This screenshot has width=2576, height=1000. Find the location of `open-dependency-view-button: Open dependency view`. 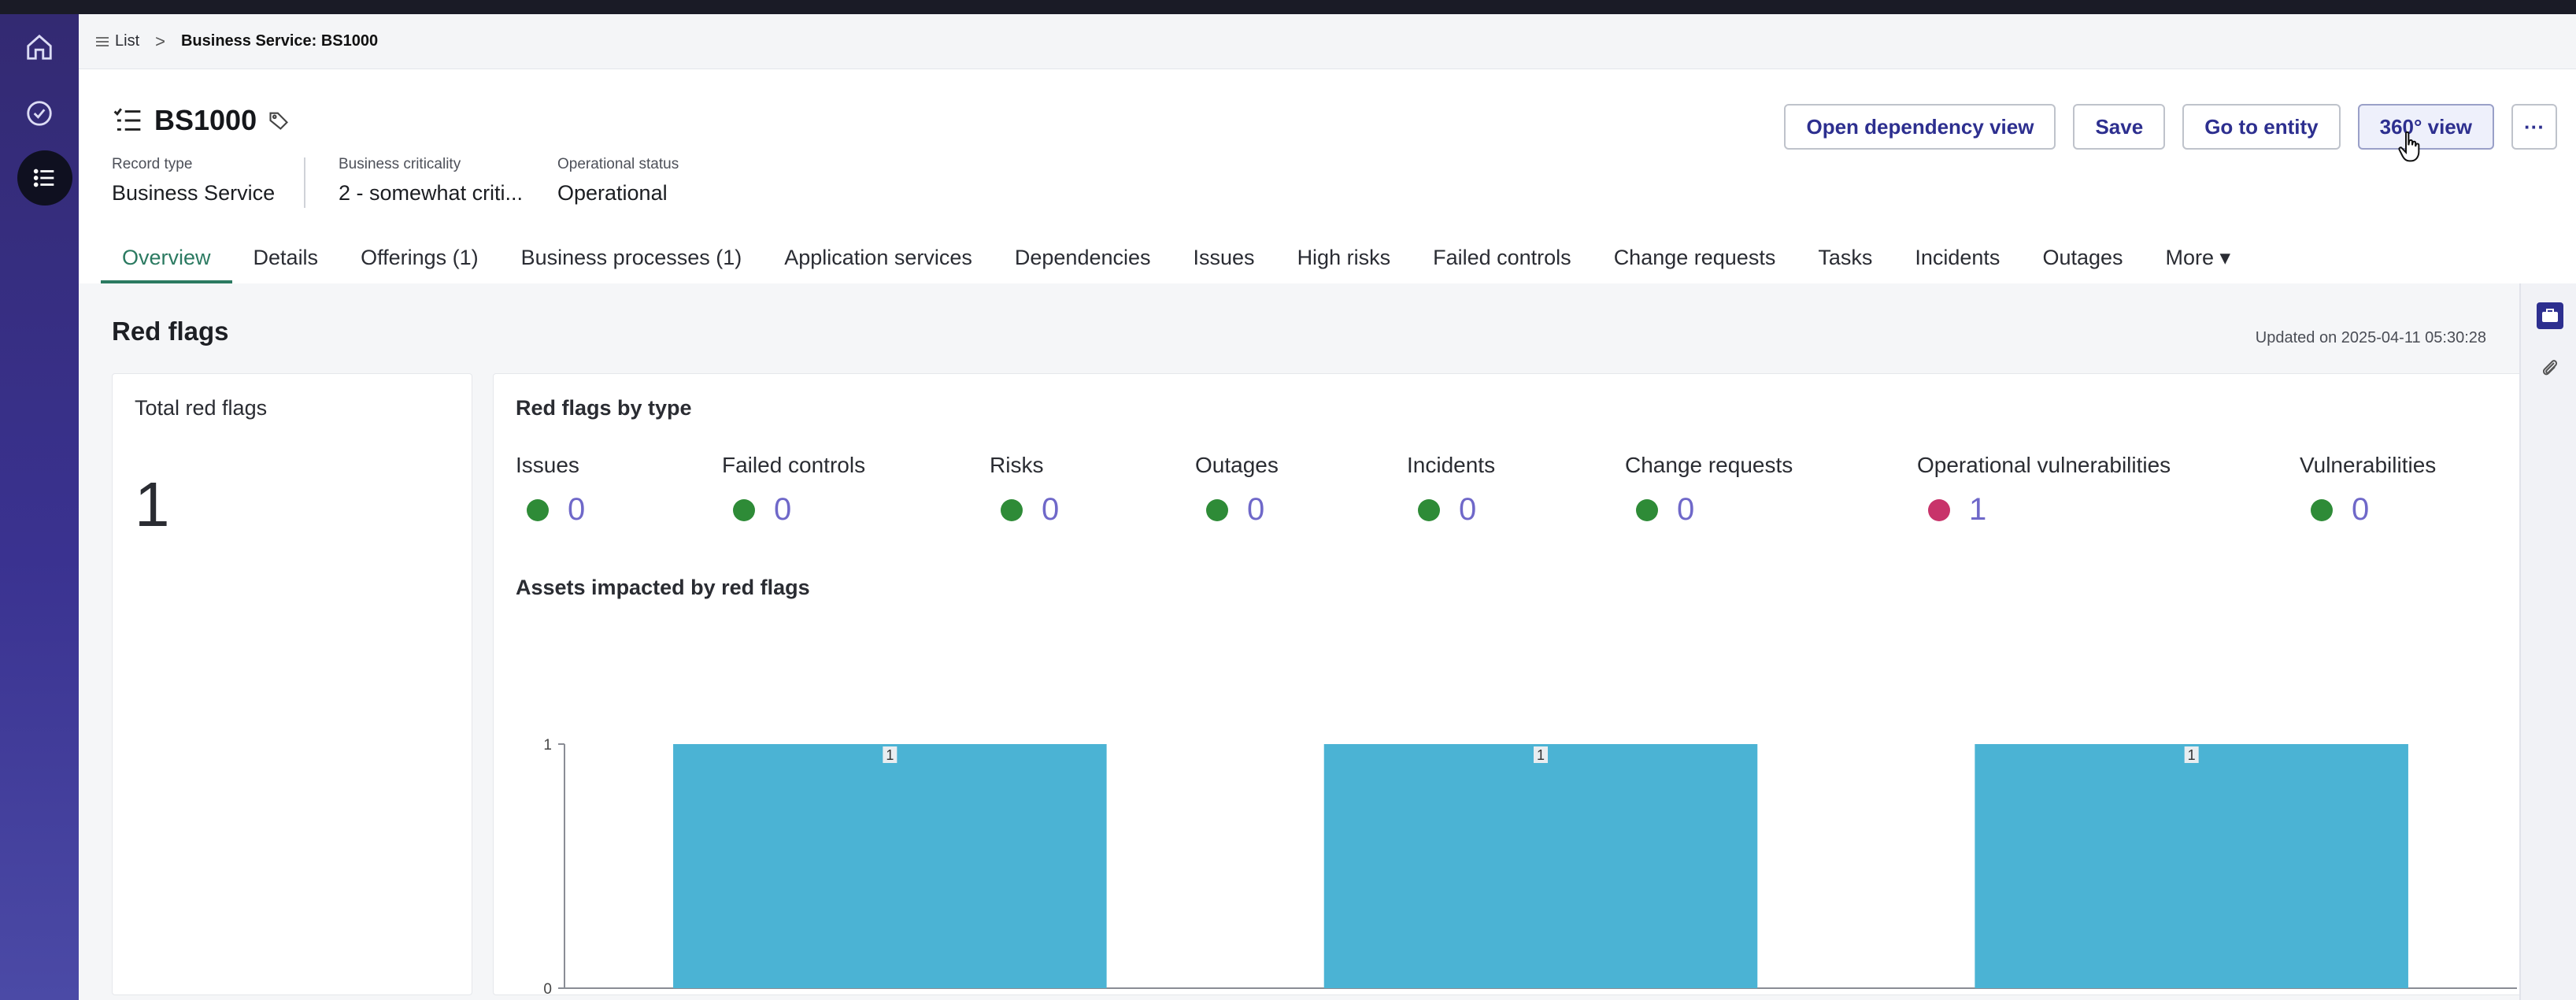

open-dependency-view-button: Open dependency view is located at coordinates (1920, 127).